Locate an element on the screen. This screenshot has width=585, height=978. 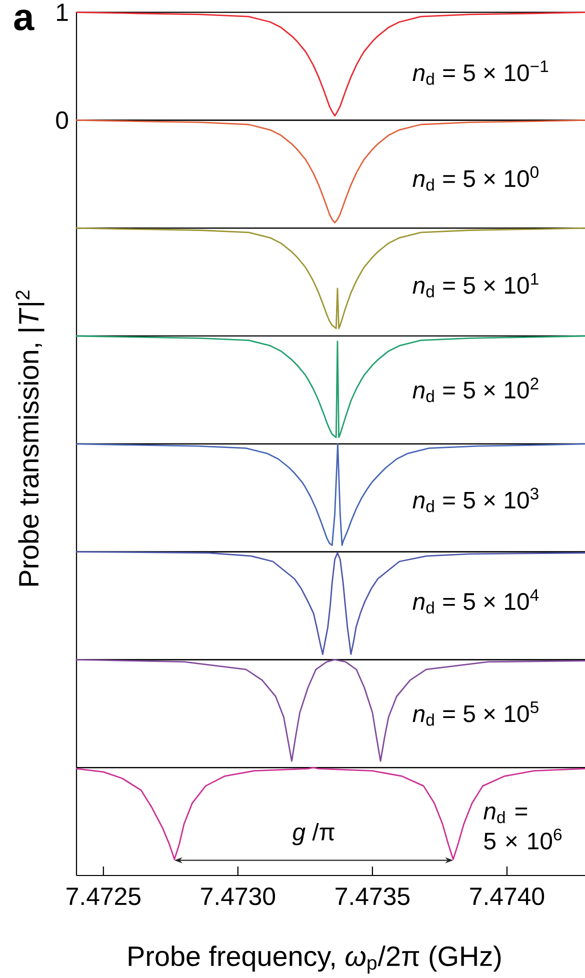
series-label: n$_{d}$ = 5 × 10$^{0}$ is located at coordinates (475, 178).